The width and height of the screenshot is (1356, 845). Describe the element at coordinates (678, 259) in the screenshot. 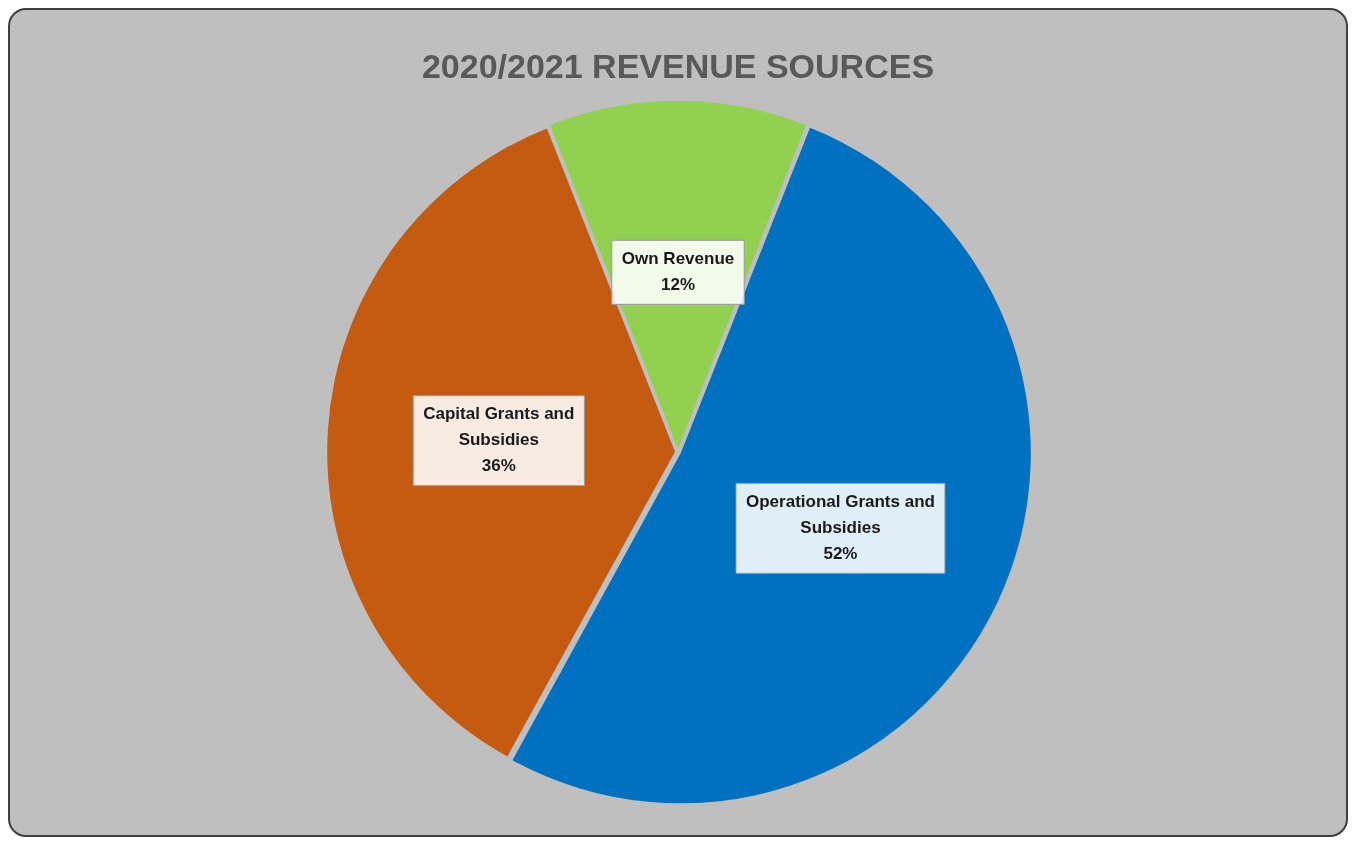

I see `slice-label: Own Revenue` at that location.